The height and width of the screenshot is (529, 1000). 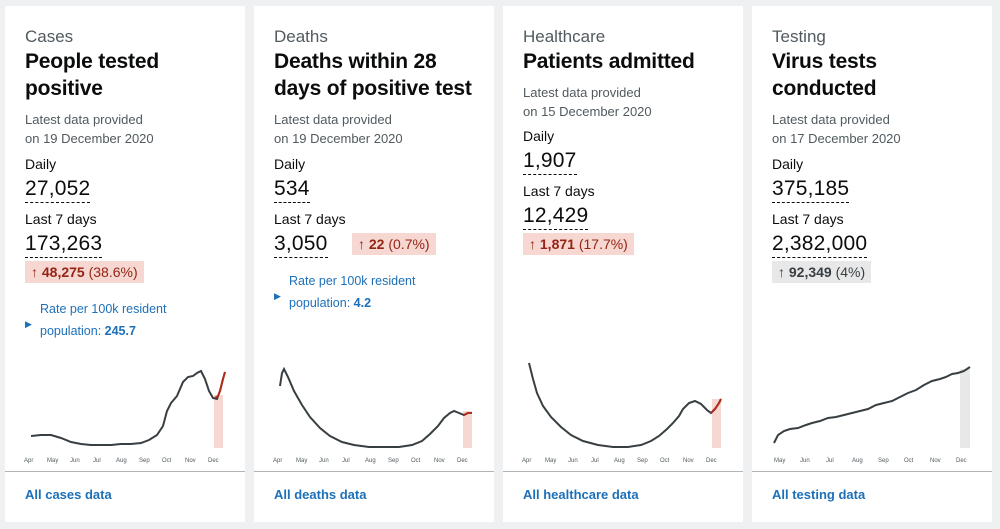 I want to click on card-title: Virus tests conducted, so click(x=824, y=75).